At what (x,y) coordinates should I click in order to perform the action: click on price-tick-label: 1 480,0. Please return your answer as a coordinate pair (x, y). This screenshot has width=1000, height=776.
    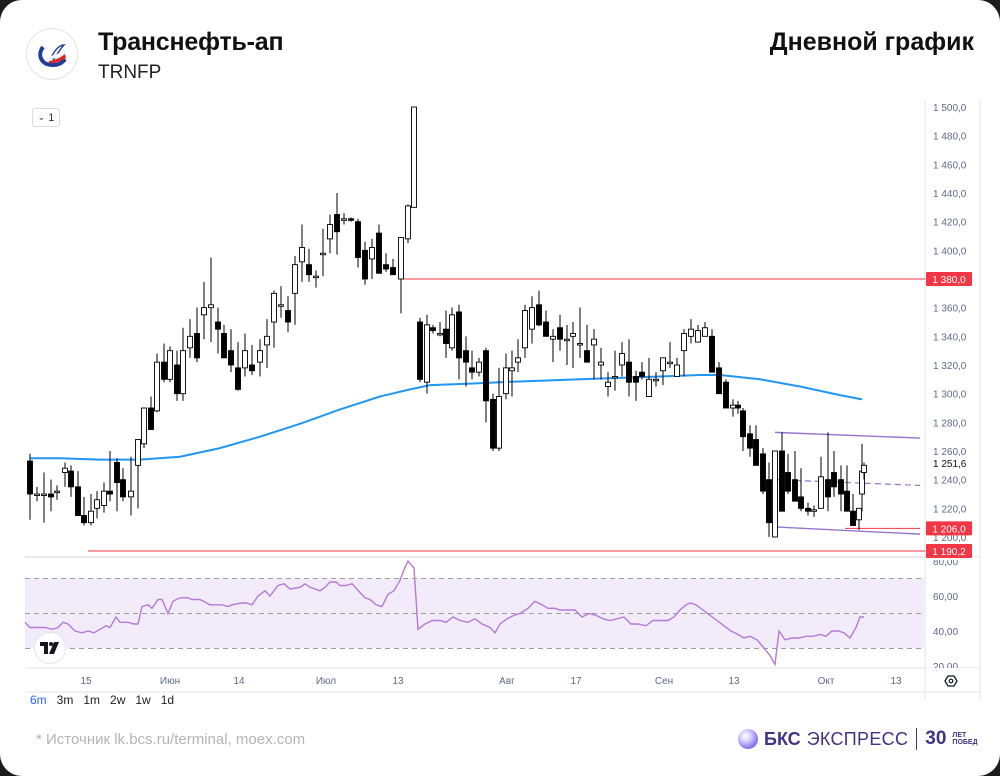
    Looking at the image, I should click on (950, 137).